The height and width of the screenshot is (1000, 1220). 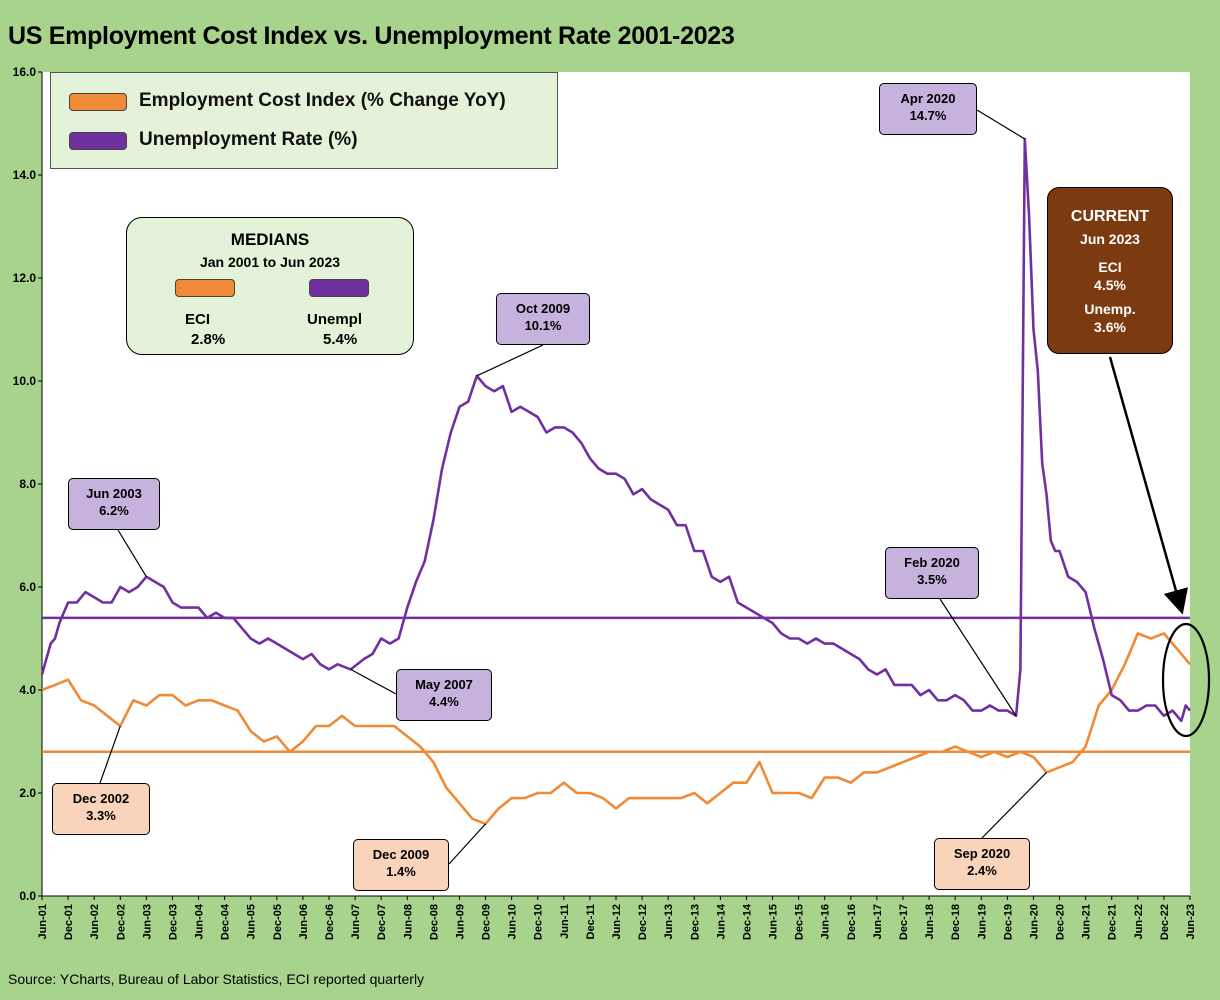 What do you see at coordinates (1061, 922) in the screenshot?
I see `x-tick-label: Dec-20` at bounding box center [1061, 922].